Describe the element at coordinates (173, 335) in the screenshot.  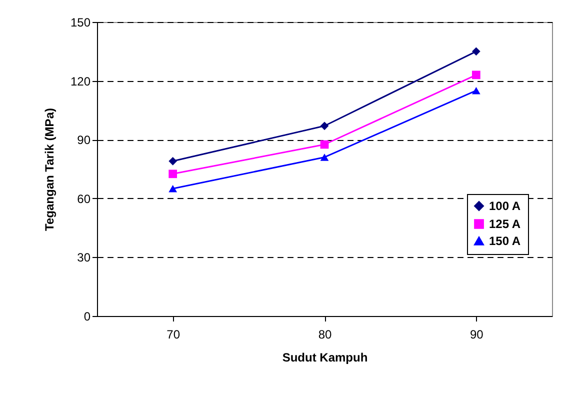
I see `x-tick-label: 70` at that location.